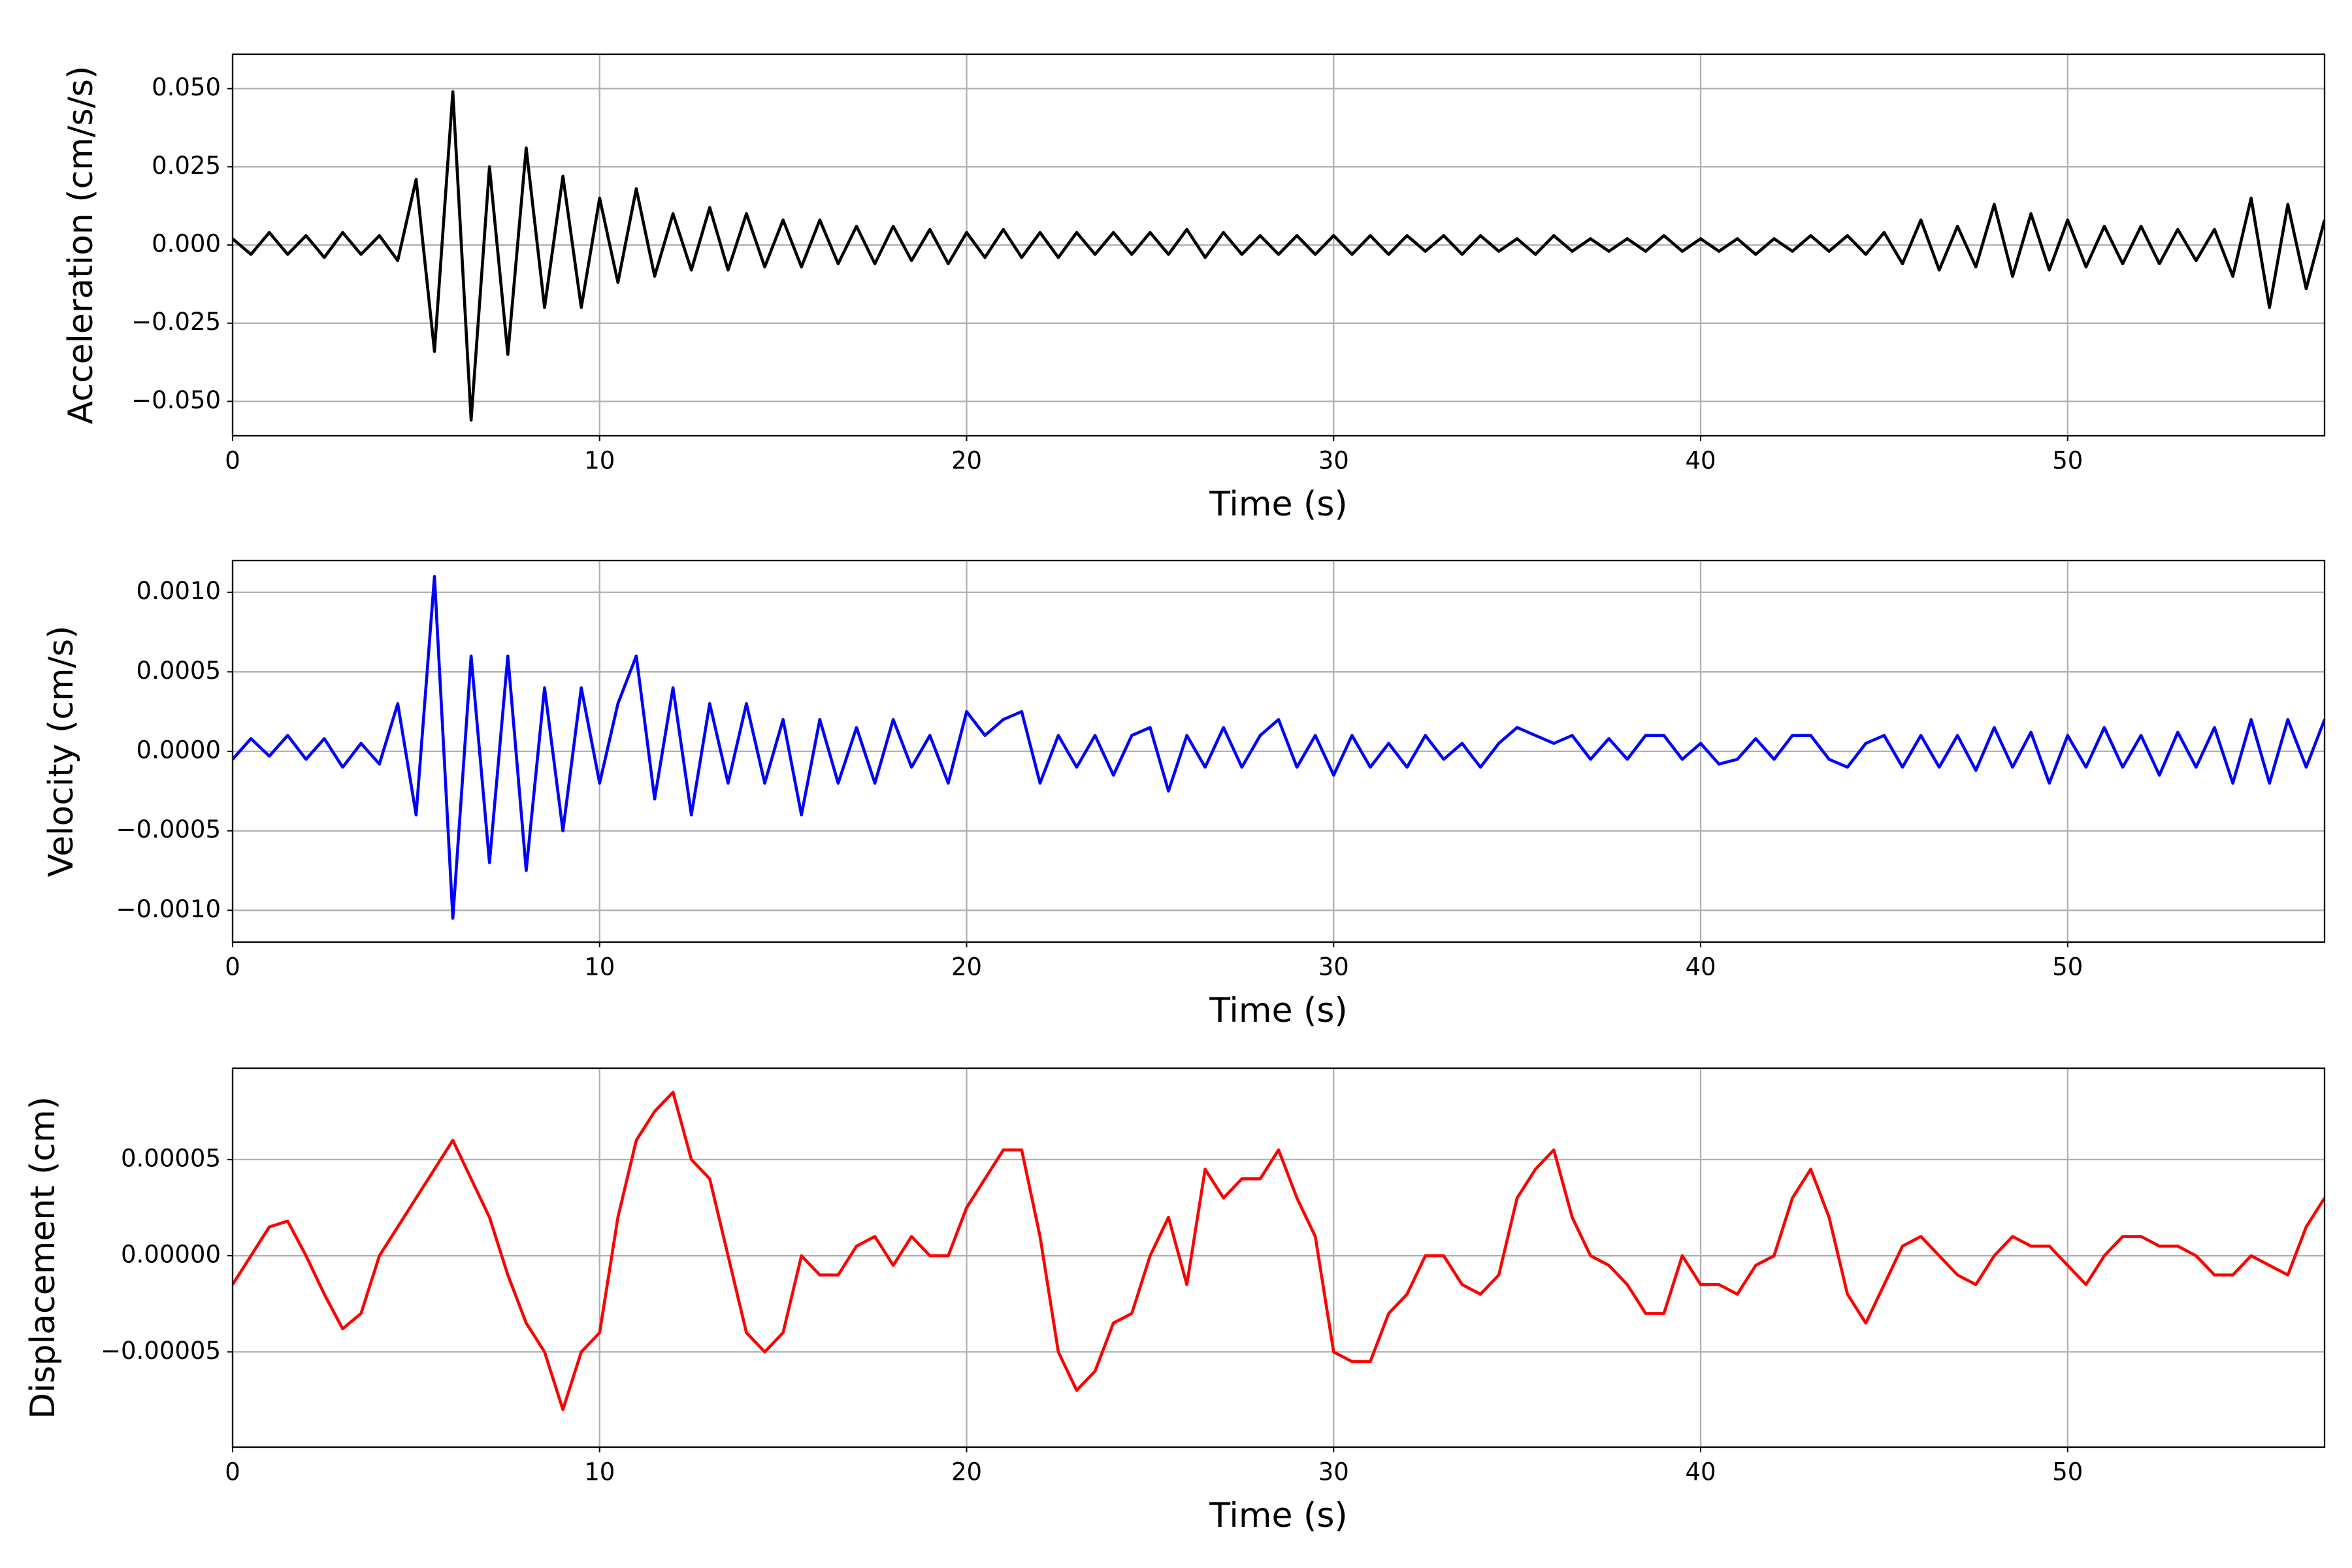 The height and width of the screenshot is (1568, 2352). Describe the element at coordinates (161, 1351) in the screenshot. I see `y-tick-label: −0.00005` at that location.